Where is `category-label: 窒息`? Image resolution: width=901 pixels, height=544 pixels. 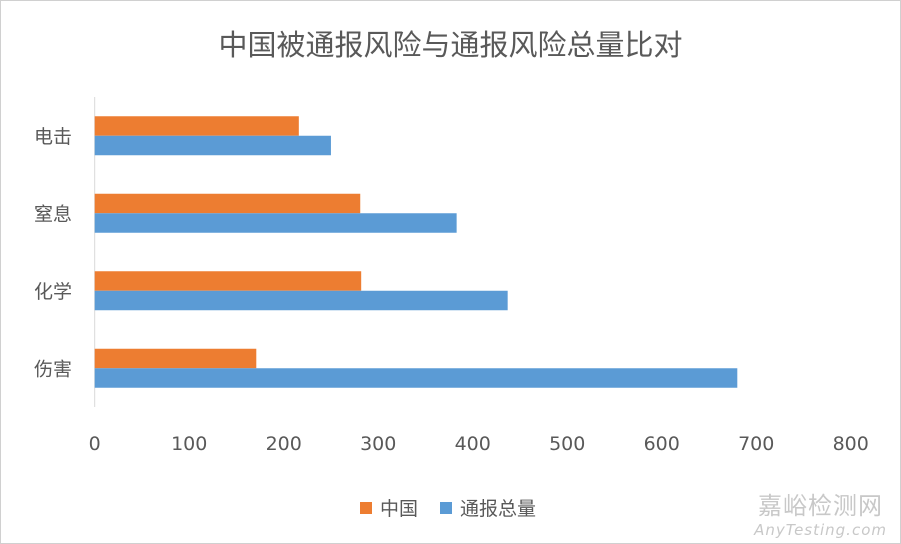 category-label: 窒息 is located at coordinates (53, 214).